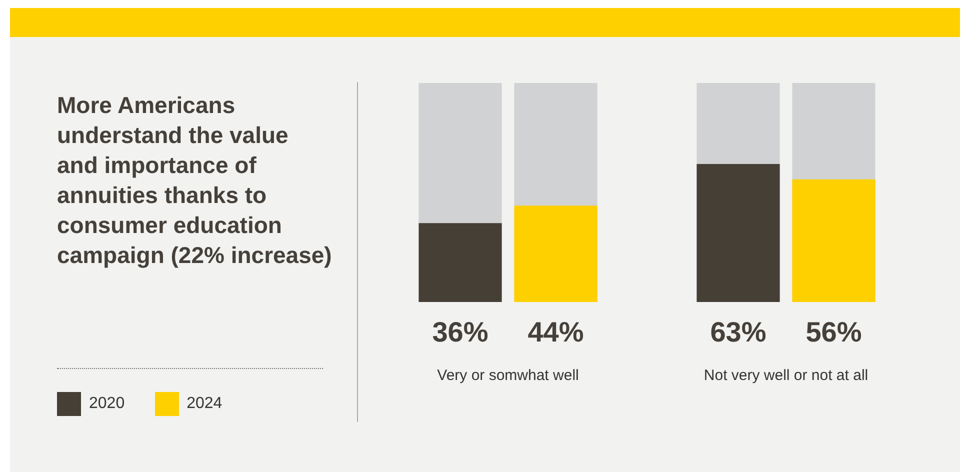 The image size is (962, 472). What do you see at coordinates (107, 404) in the screenshot?
I see `legend-label: 2020` at bounding box center [107, 404].